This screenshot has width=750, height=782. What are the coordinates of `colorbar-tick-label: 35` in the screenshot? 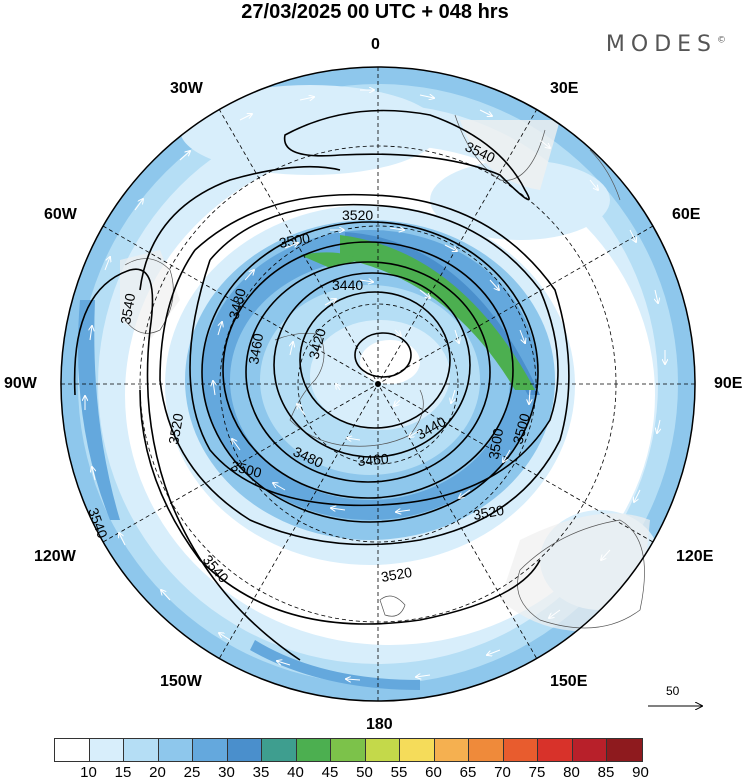 It's located at (261, 772).